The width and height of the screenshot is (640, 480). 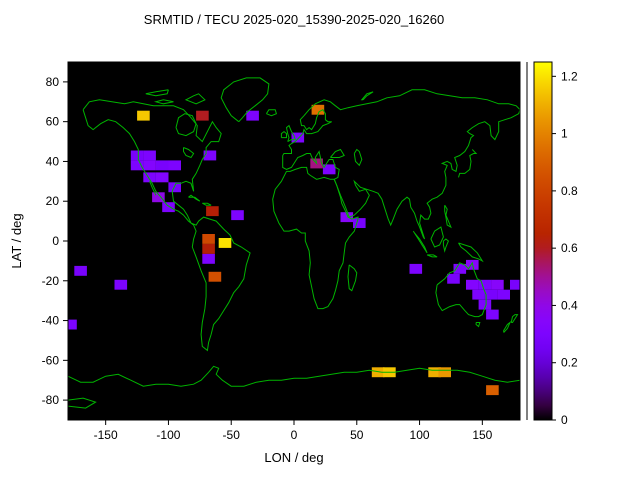 What do you see at coordinates (53, 201) in the screenshot?
I see `y-tick-label: 20` at bounding box center [53, 201].